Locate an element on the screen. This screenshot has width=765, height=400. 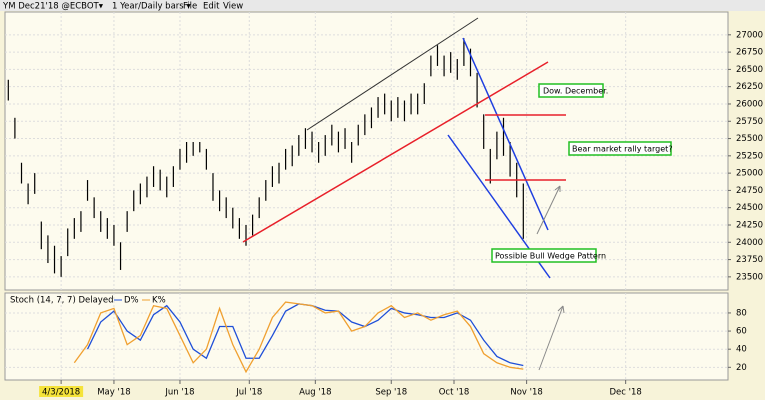
y-tick-label: 60 is located at coordinates (741, 332).